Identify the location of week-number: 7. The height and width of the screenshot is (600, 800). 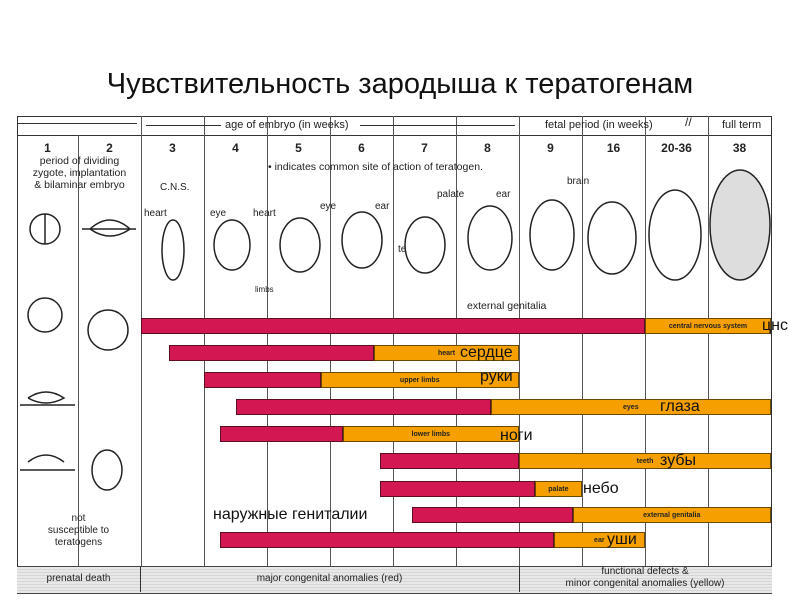
(424, 148).